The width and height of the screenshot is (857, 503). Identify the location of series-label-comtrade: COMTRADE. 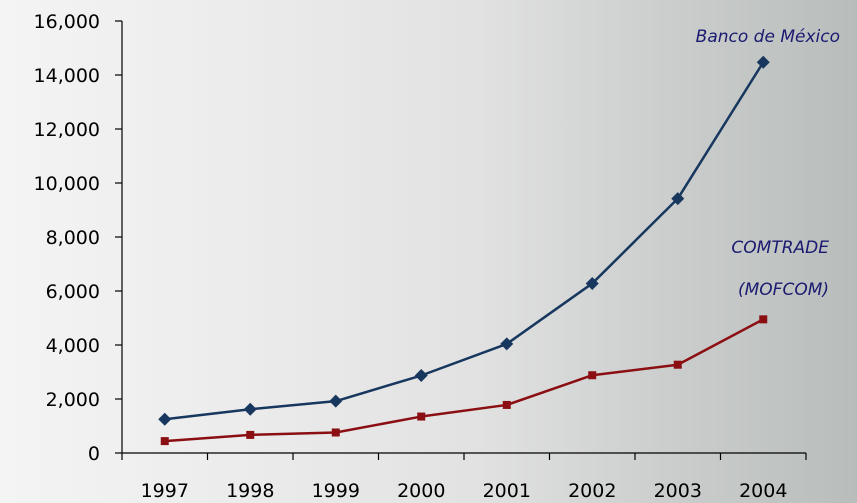
(780, 248).